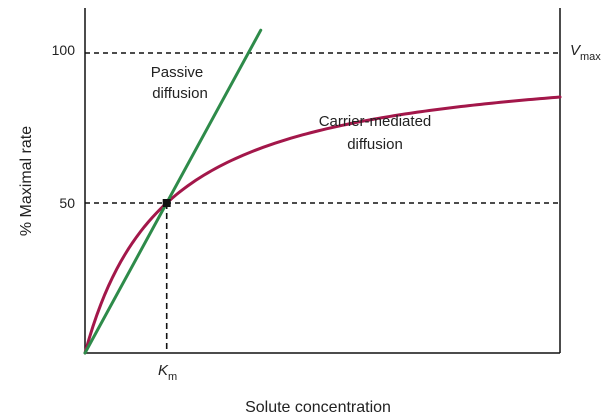 This screenshot has width=612, height=419. Describe the element at coordinates (590, 57) in the screenshot. I see `vmax-label-sub: max` at that location.